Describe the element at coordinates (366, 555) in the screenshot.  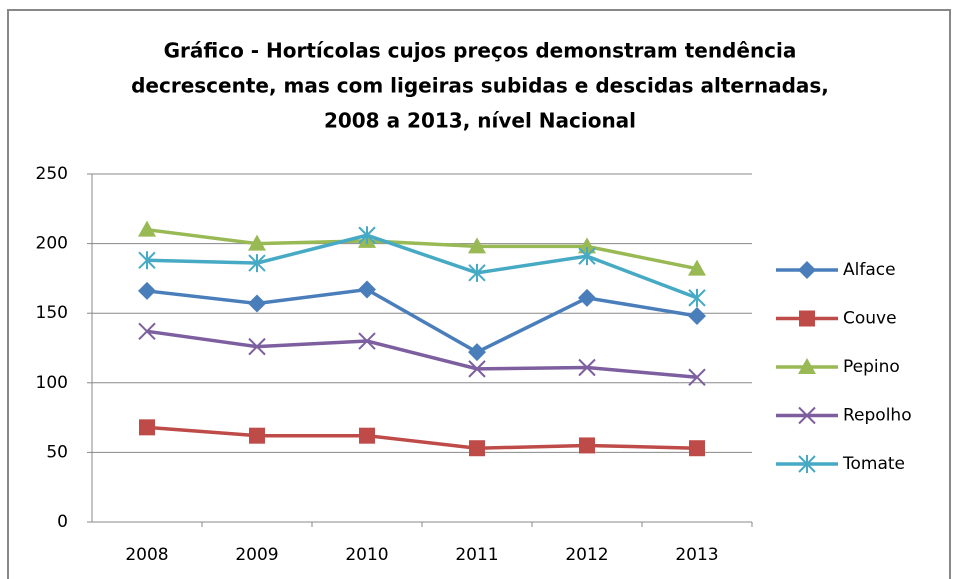
I see `x-tick-label: 2010` at that location.